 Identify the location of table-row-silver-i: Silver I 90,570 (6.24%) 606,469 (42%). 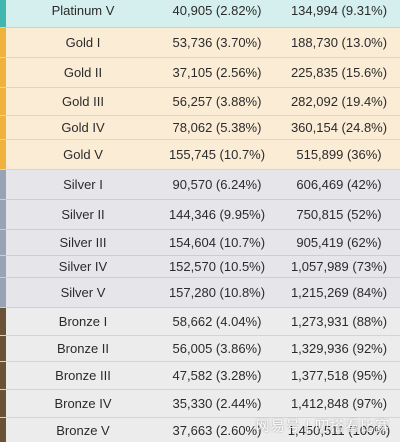
(200, 185).